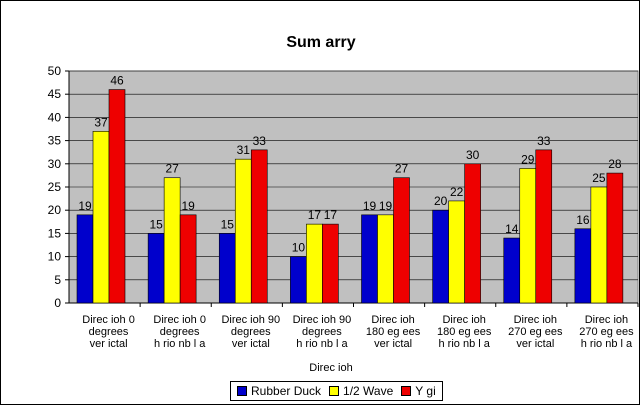 This screenshot has width=640, height=406. Describe the element at coordinates (599, 178) in the screenshot. I see `data-label: 25` at that location.